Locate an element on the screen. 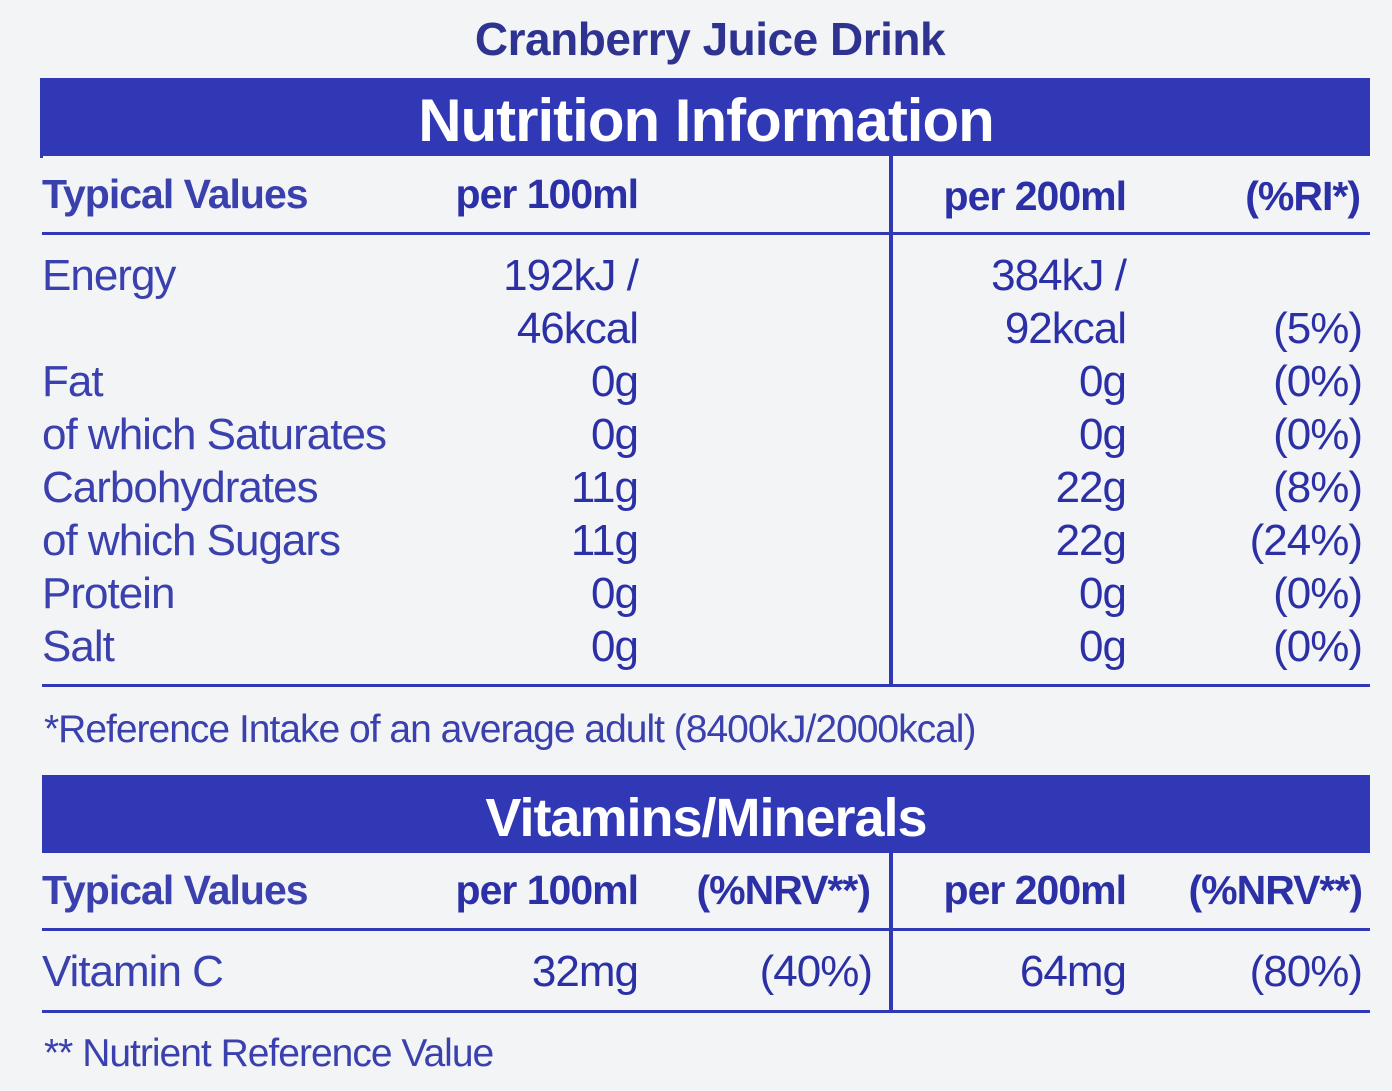 The image size is (1392, 1091). vitamin-nrv100: (40%) is located at coordinates (816, 971).